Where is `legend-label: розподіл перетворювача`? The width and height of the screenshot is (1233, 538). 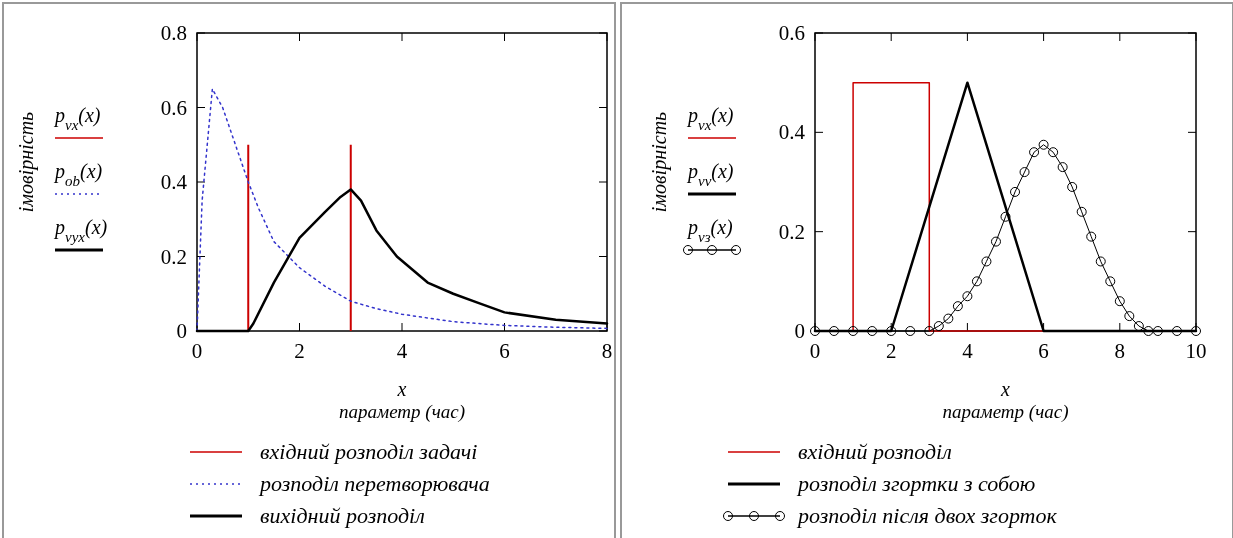
legend-label: розподіл перетворювача is located at coordinates (374, 483).